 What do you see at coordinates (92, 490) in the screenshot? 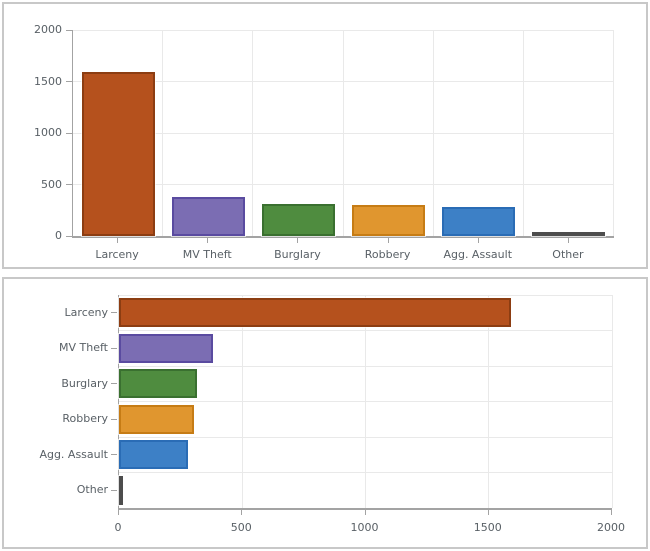
I see `y-category-label: Other` at bounding box center [92, 490].